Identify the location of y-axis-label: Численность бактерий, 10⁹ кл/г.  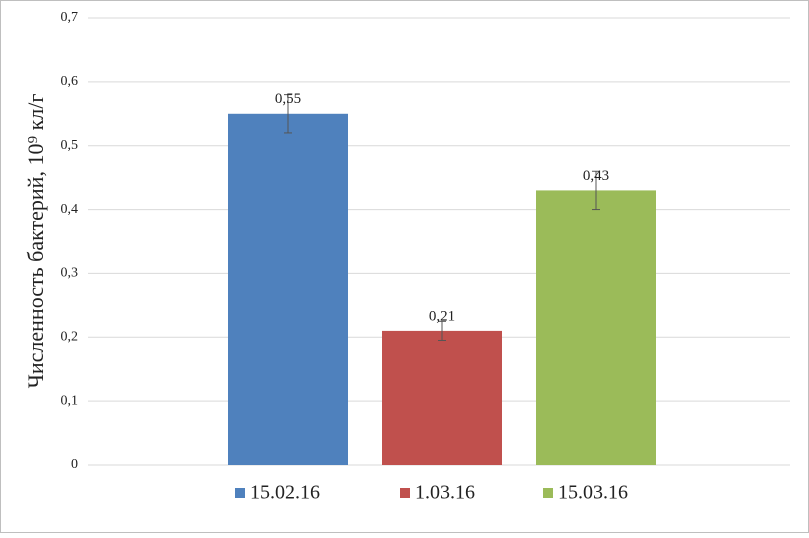
(35, 241).